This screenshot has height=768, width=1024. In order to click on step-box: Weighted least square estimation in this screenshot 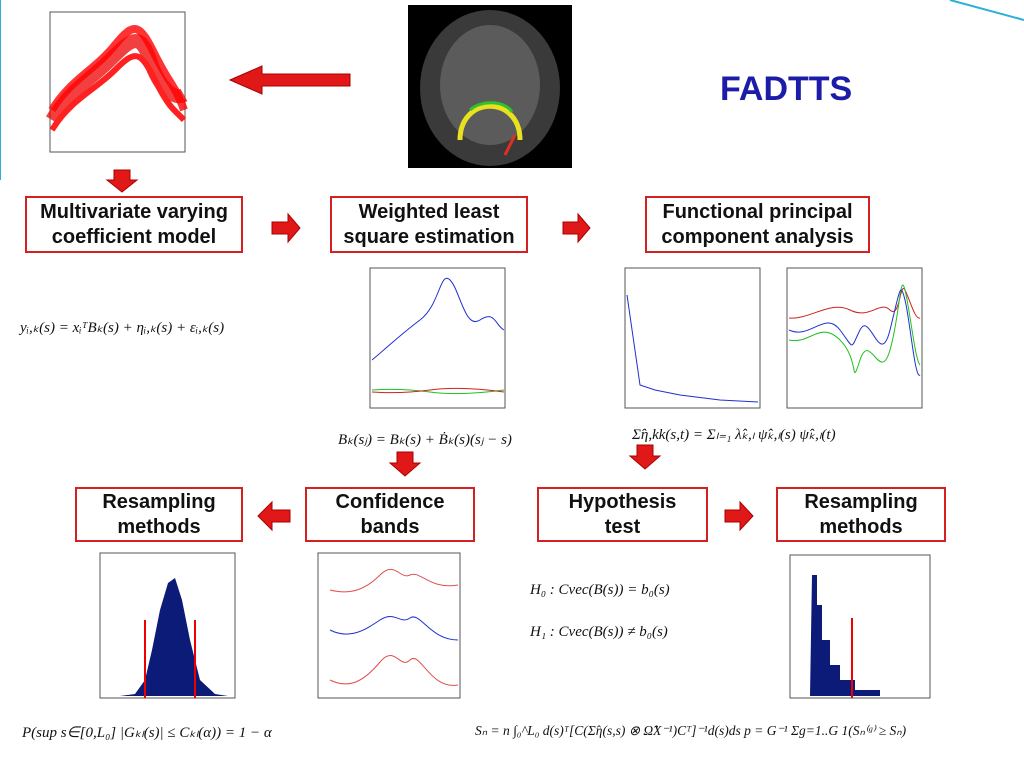, I will do `click(429, 224)`.